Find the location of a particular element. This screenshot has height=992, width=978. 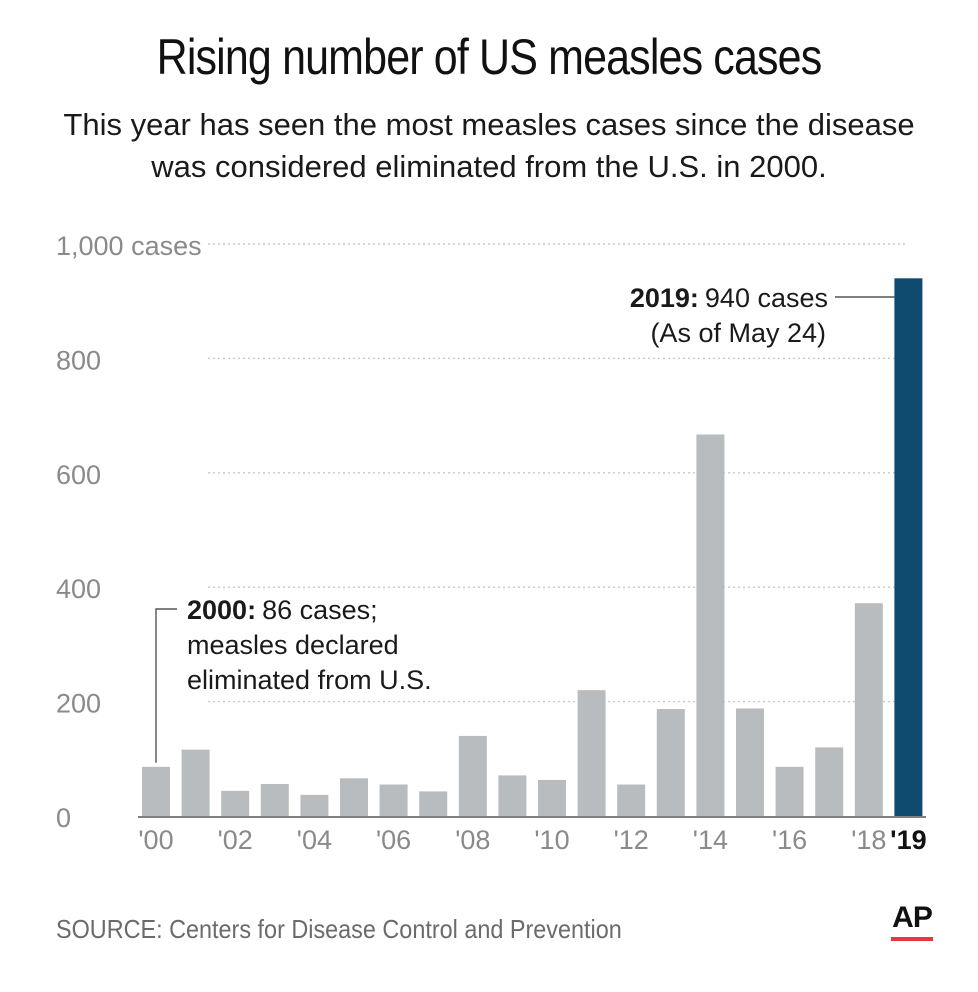

annotation-2000-year: 2000: is located at coordinates (221, 610).